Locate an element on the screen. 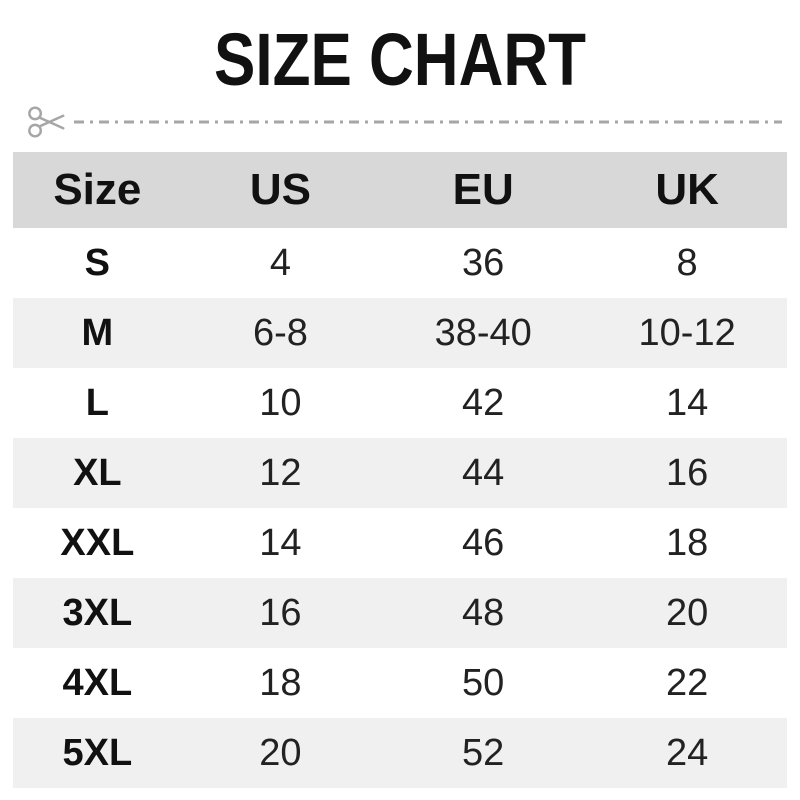  us-cell: 16 is located at coordinates (280, 613).